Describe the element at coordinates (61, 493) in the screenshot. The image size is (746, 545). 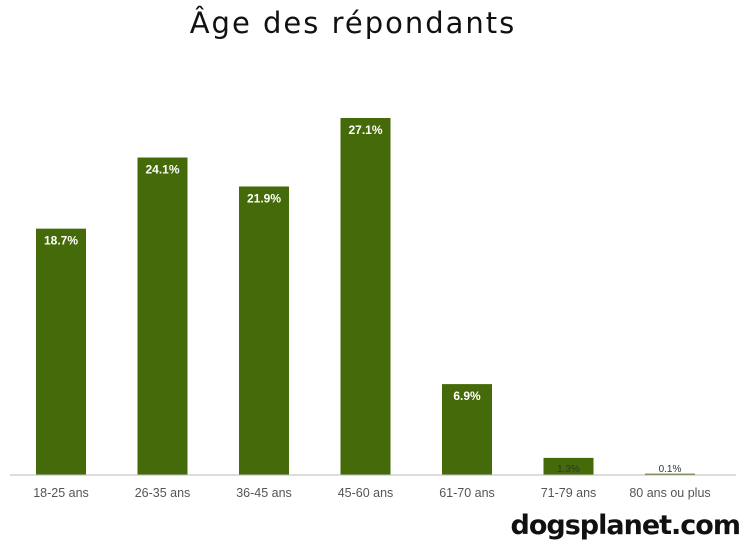
I see `x-tick-label-0: 18-25 ans` at that location.